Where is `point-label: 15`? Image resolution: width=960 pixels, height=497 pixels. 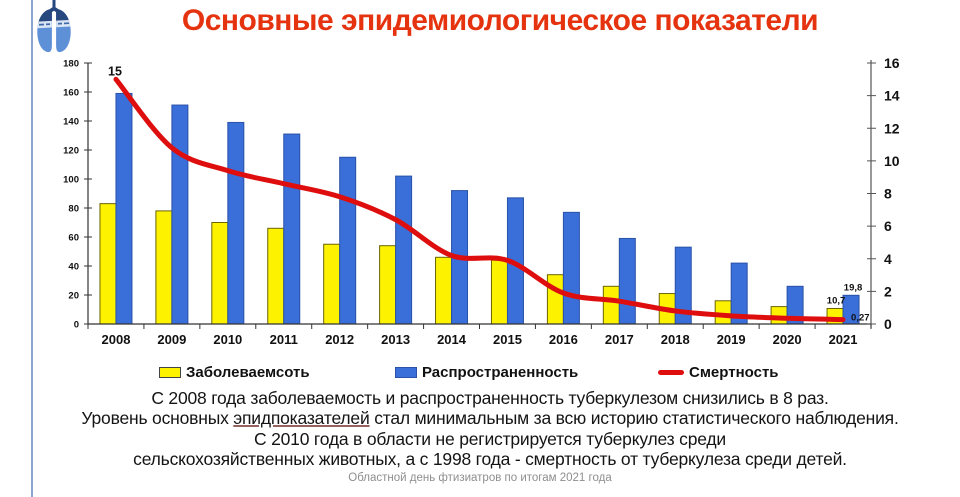
point-label: 15 is located at coordinates (115, 71).